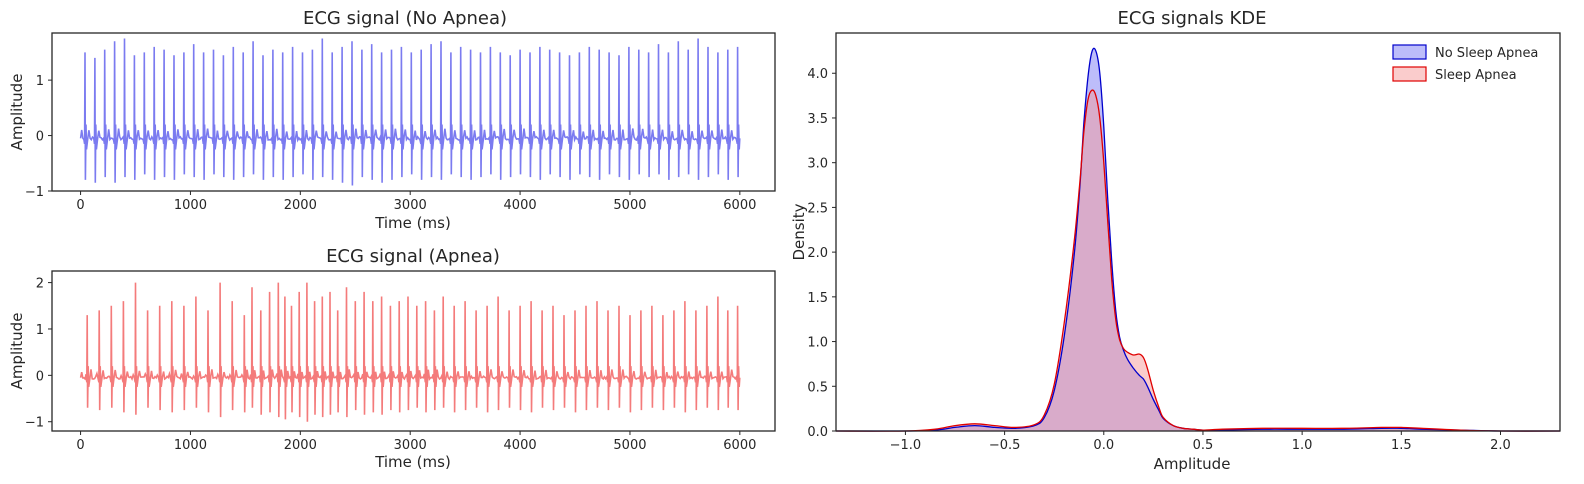  What do you see at coordinates (17, 112) in the screenshot?
I see `ylabel-no-apnea: Amplitude` at bounding box center [17, 112].